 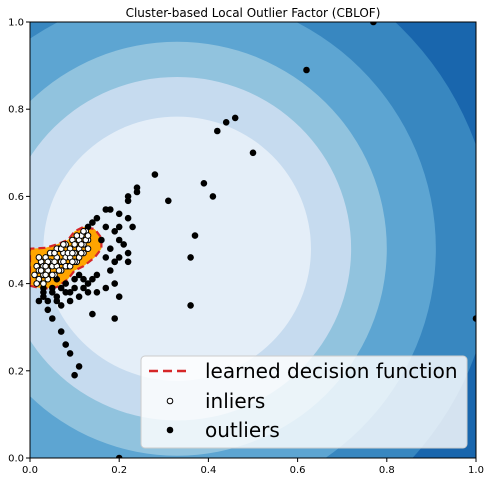 I want to click on x-tick-label-4: 0.8, so click(x=387, y=470).